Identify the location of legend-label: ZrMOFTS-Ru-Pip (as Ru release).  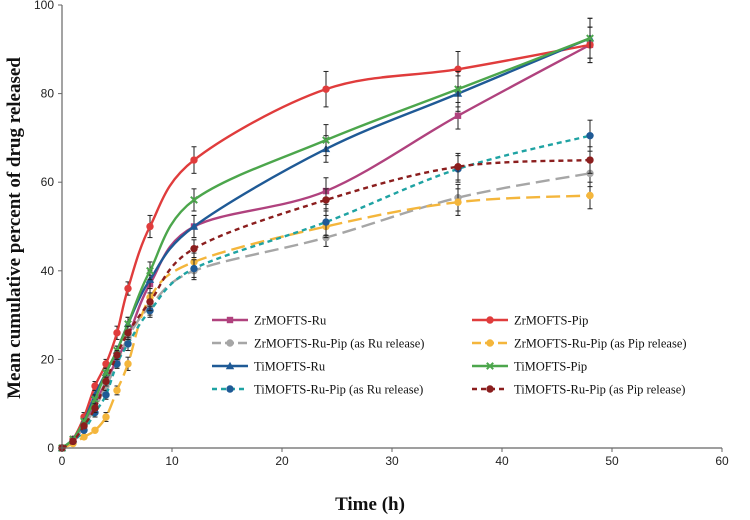
(339, 344).